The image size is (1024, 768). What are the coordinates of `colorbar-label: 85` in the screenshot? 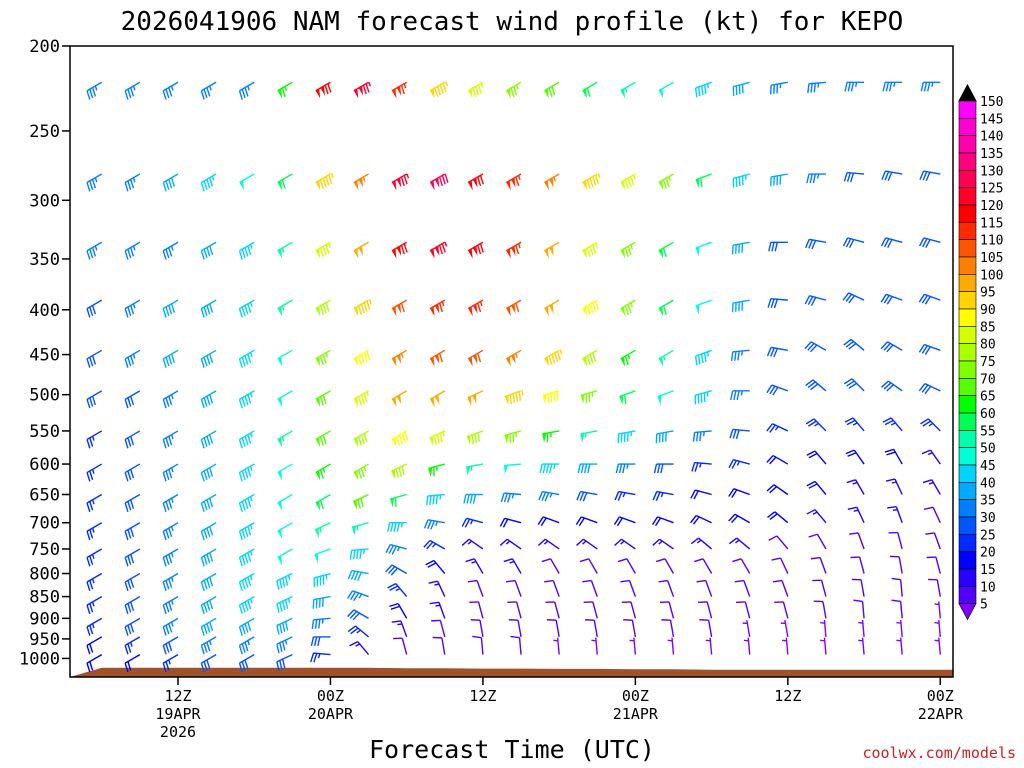 It's located at (988, 327).